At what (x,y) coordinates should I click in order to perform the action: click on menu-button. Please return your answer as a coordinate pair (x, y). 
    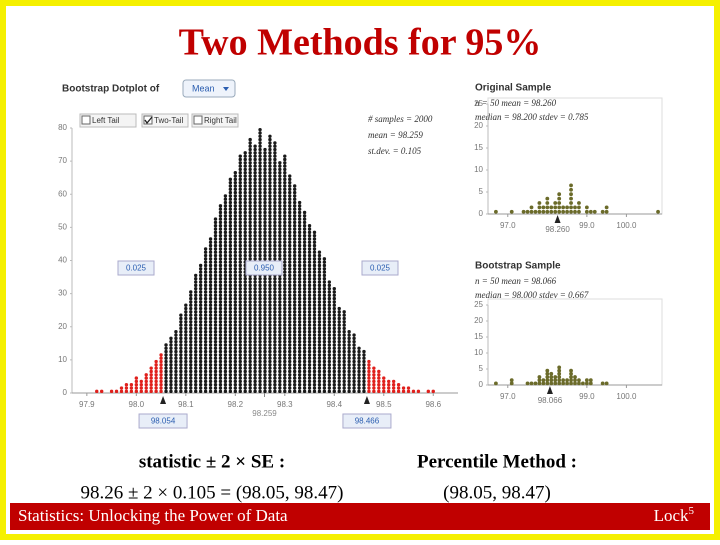
    Looking at the image, I should click on (209, 88).